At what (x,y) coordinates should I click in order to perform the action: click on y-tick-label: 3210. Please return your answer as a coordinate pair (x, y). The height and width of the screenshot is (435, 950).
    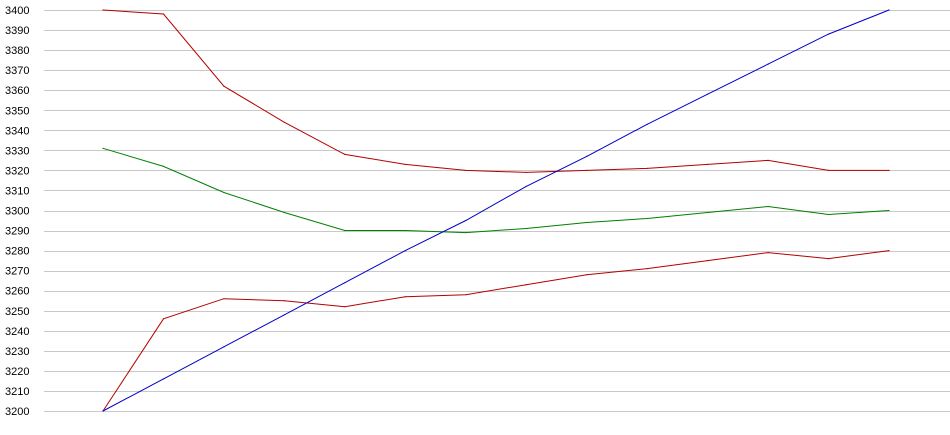
    Looking at the image, I should click on (17, 392).